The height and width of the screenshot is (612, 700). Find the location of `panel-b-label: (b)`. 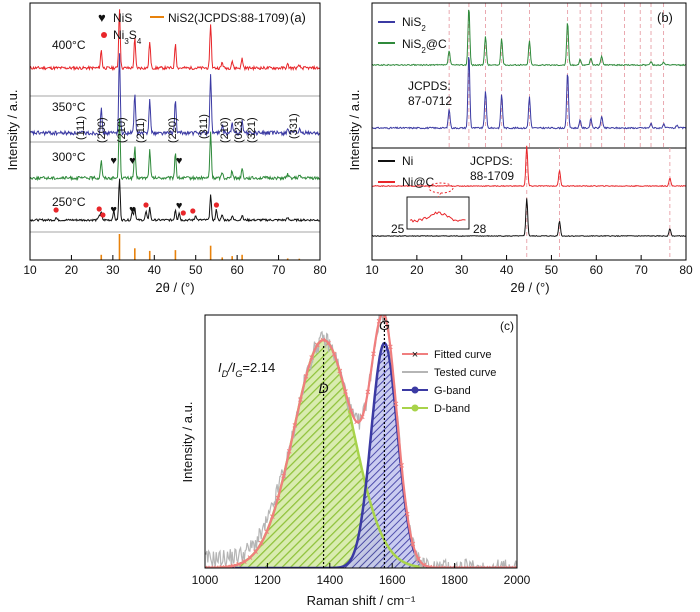

panel-b-label: (b) is located at coordinates (665, 17).